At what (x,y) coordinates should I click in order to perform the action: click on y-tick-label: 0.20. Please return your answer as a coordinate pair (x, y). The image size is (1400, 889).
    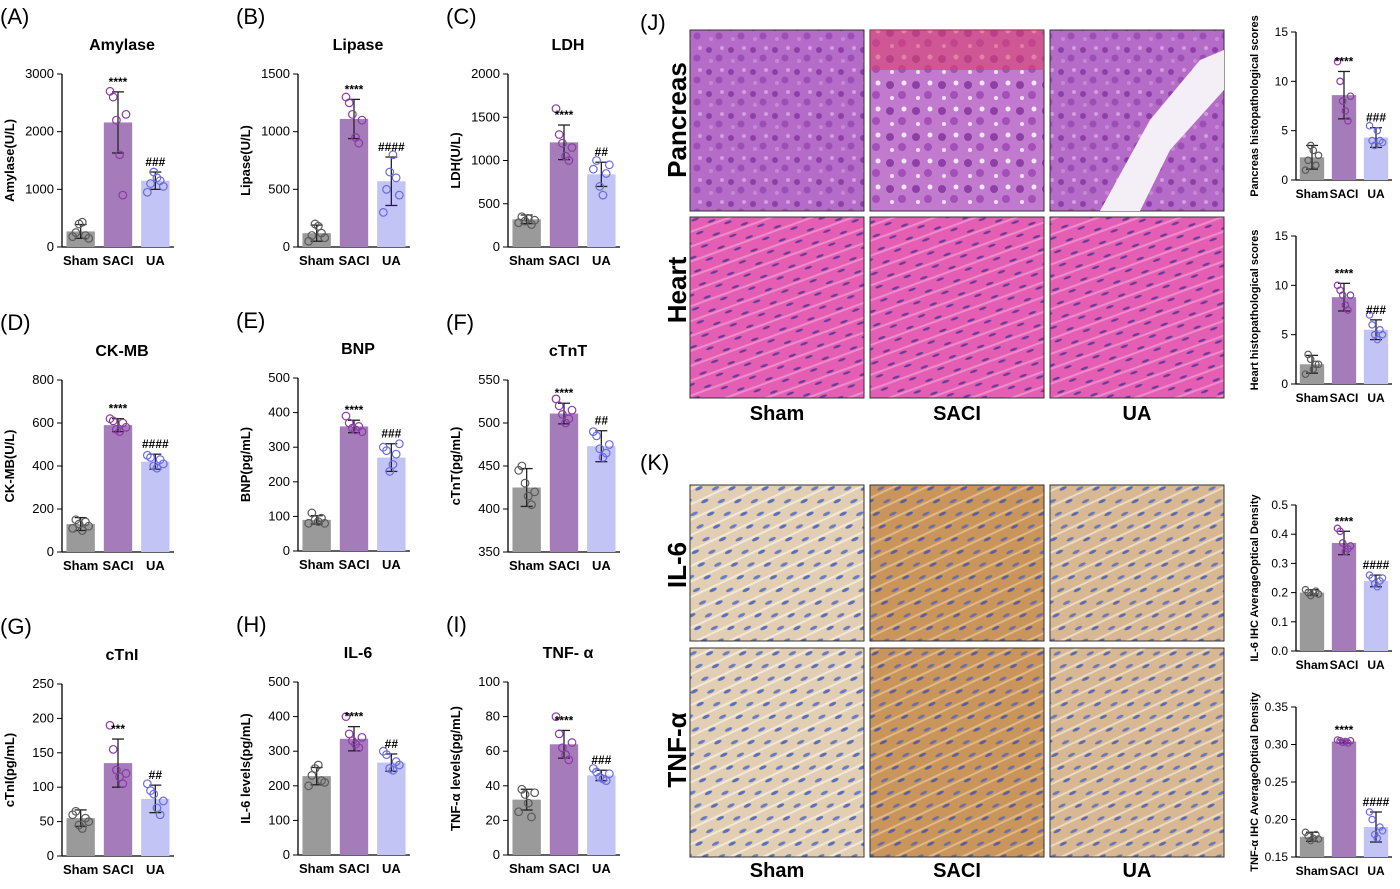
    Looking at the image, I should click on (1277, 820).